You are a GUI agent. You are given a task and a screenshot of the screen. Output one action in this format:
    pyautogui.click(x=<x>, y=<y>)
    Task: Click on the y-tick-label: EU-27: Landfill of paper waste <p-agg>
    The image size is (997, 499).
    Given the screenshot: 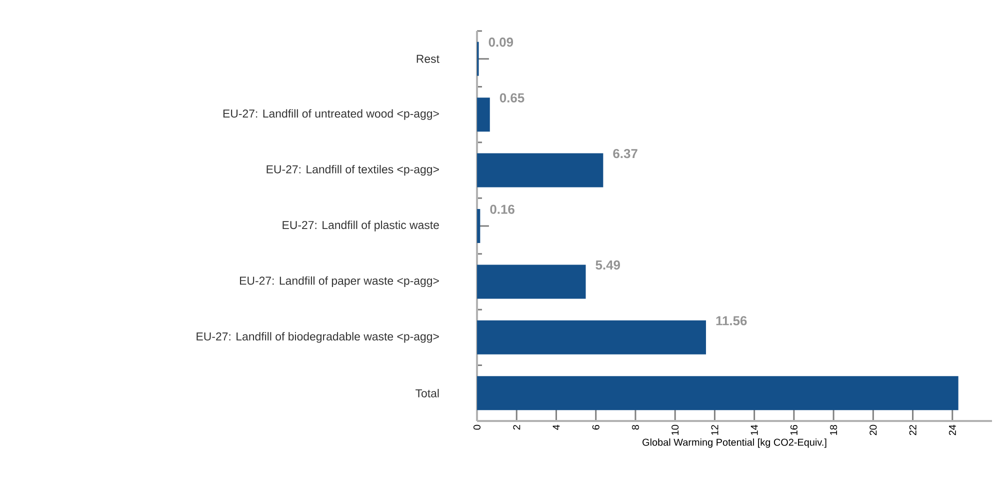 What is the action you would take?
    pyautogui.click(x=339, y=282)
    